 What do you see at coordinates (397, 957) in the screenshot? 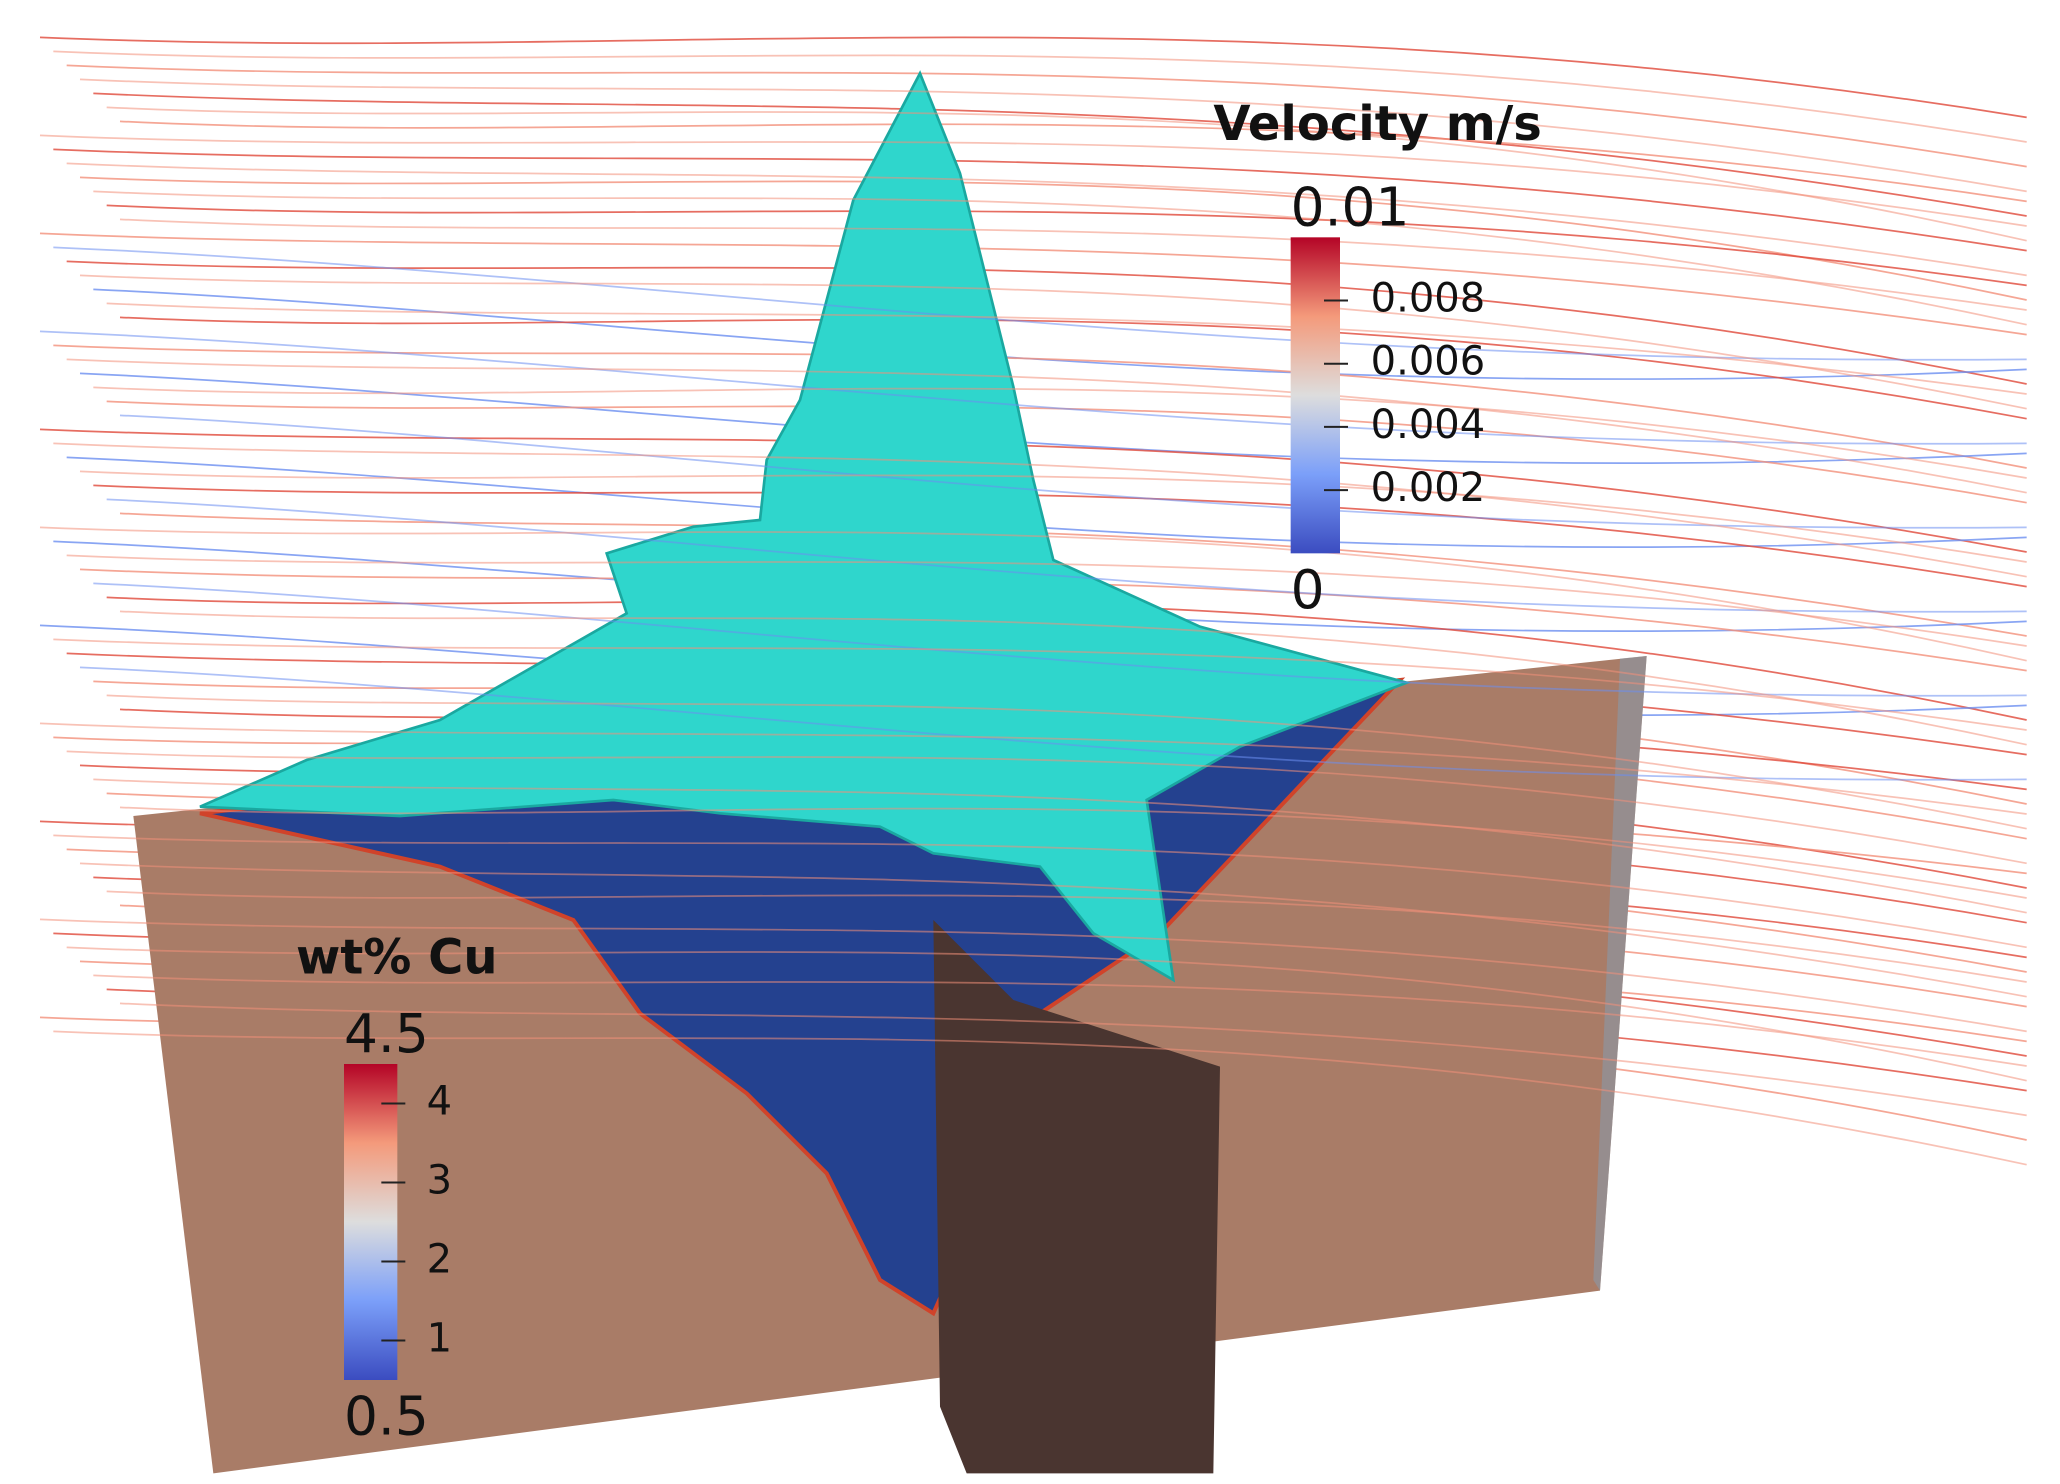
I see `colorbar-title: wt% Cu` at bounding box center [397, 957].